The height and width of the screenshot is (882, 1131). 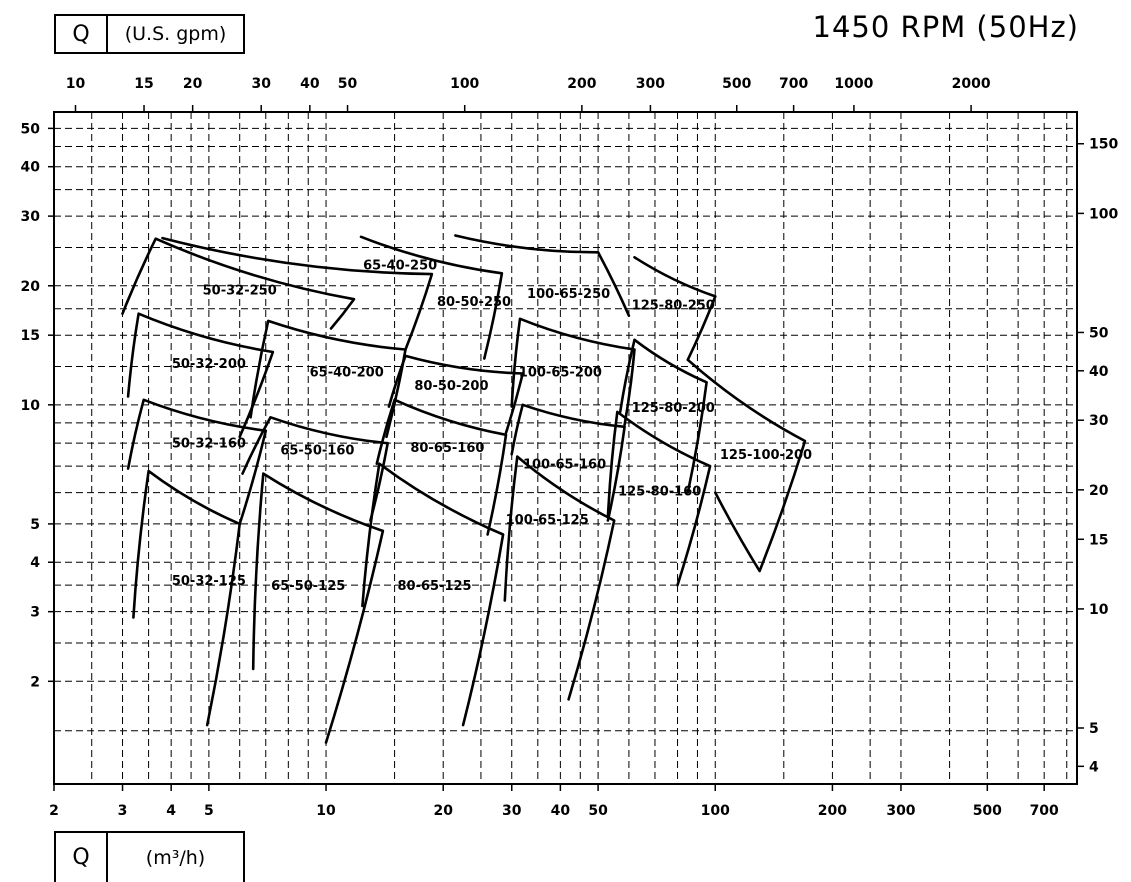 I want to click on curve-label-80-50-250: 80-50-250, so click(x=474, y=302).